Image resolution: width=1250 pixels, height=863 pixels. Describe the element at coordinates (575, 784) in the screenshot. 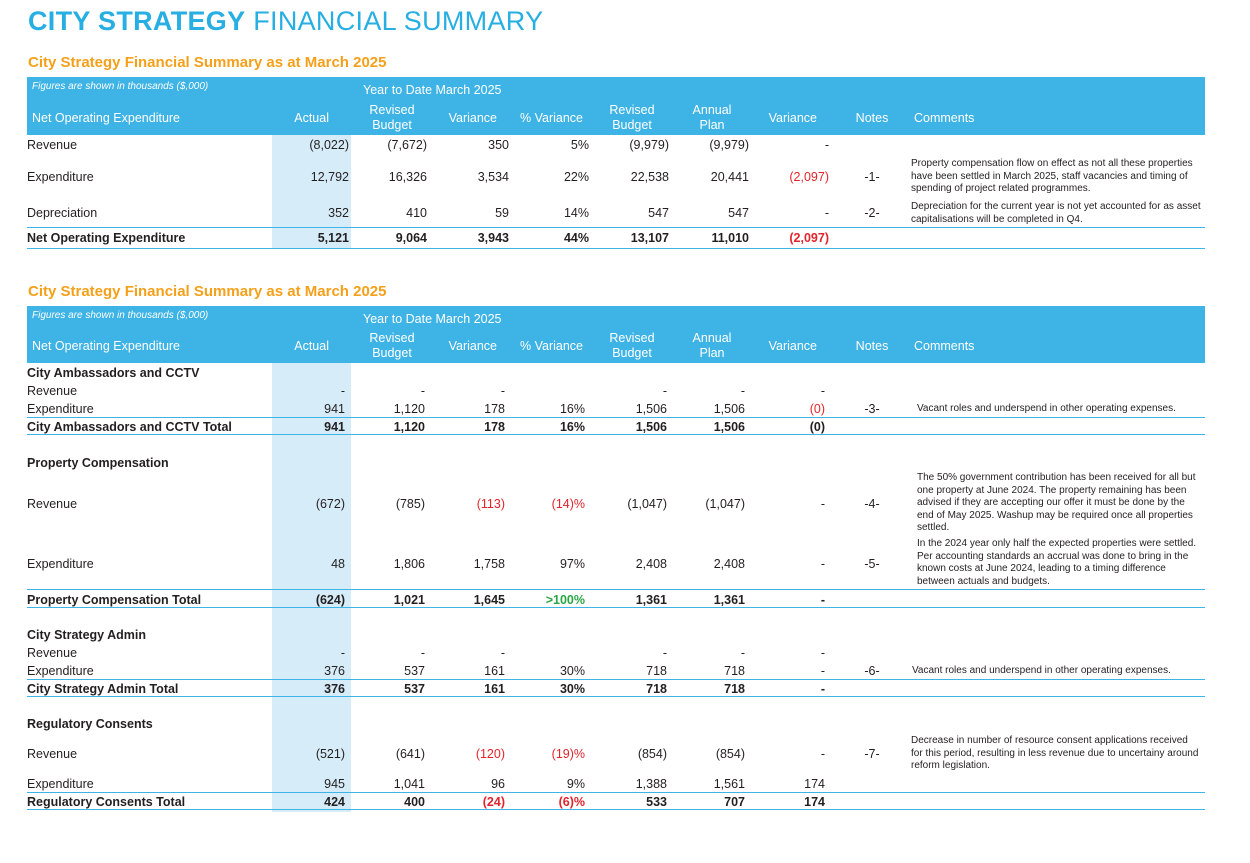

I see `cell-pct-variance: 9%` at that location.